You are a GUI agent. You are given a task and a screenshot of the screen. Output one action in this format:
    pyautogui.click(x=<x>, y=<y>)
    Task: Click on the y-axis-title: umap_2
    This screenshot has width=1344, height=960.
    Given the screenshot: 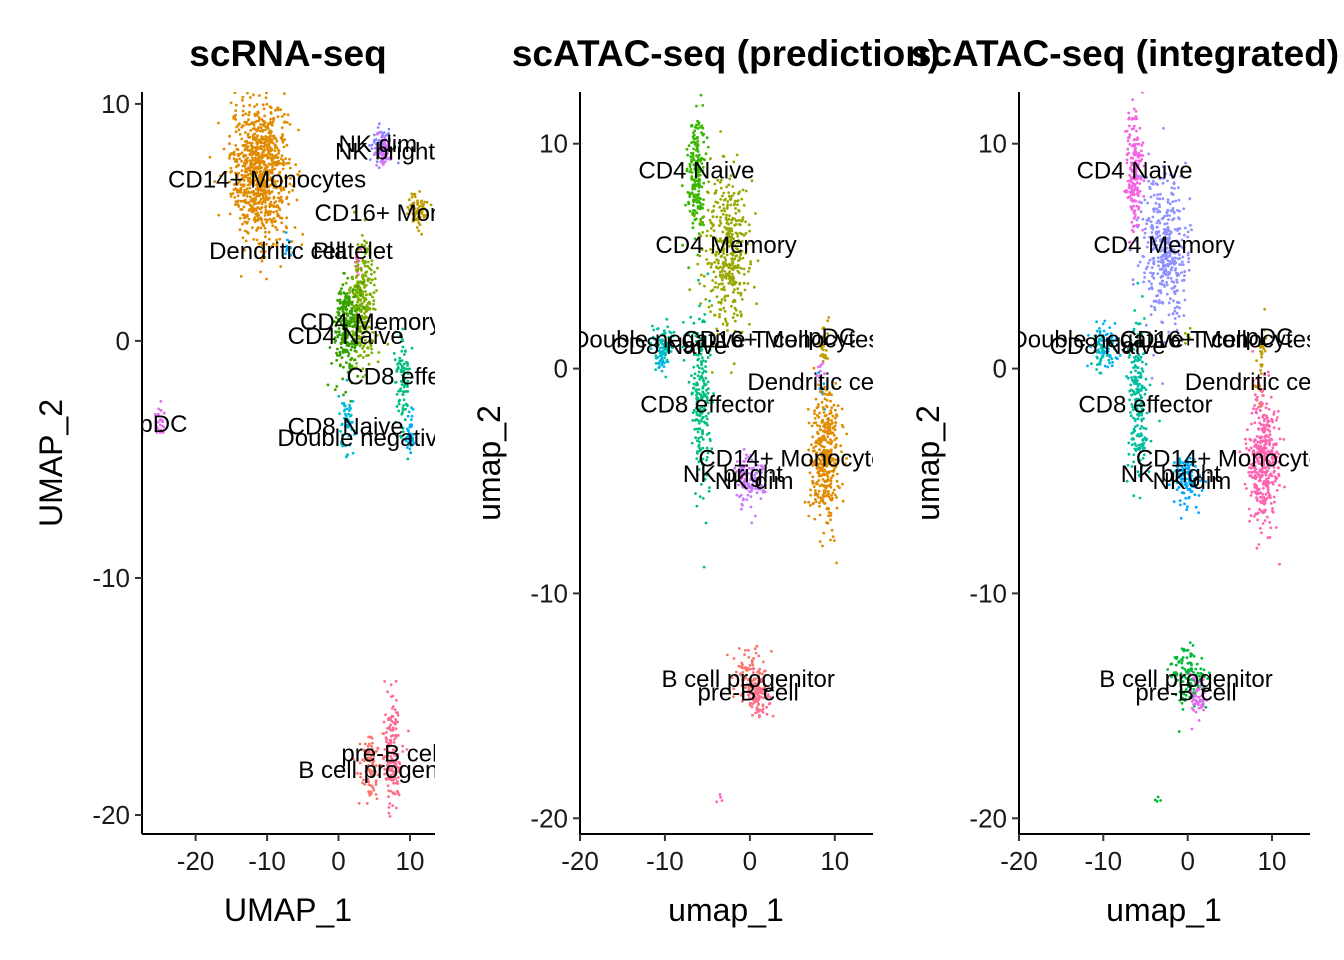 What is the action you would take?
    pyautogui.click(x=489, y=463)
    